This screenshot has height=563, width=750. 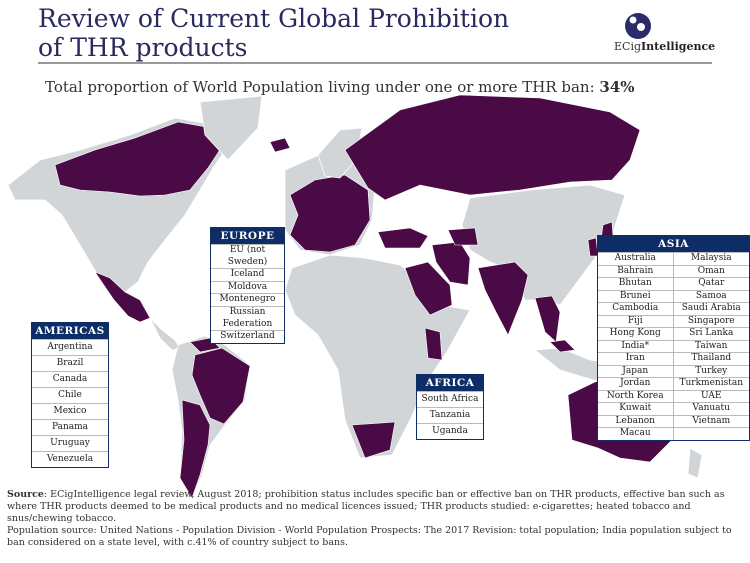 What do you see at coordinates (711, 321) in the screenshot?
I see `country-item: Singapore` at bounding box center [711, 321].